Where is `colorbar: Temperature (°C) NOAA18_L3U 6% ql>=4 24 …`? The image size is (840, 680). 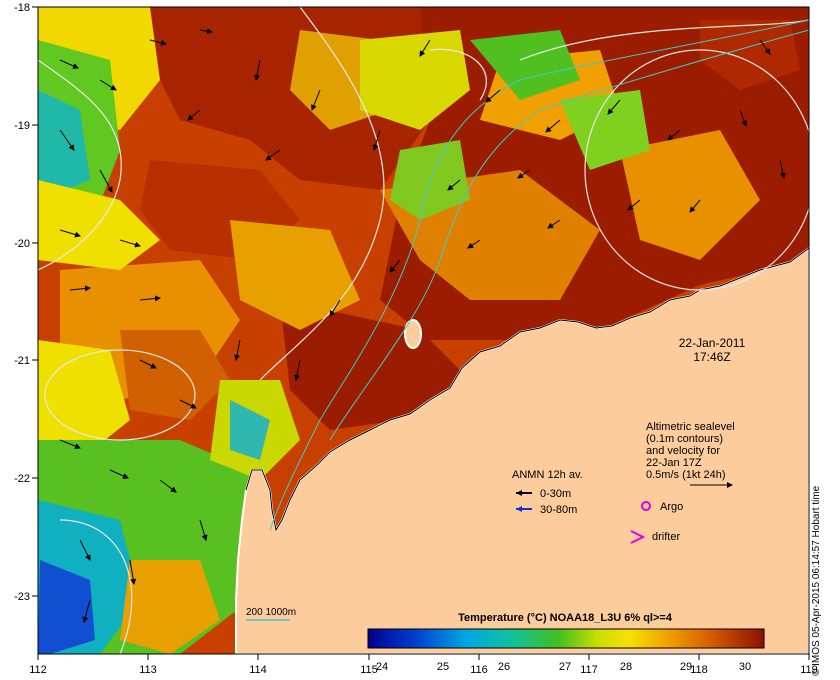 colorbar: Temperature (°C) NOAA18_L3U 6% ql>=4 24 … is located at coordinates (566, 642).